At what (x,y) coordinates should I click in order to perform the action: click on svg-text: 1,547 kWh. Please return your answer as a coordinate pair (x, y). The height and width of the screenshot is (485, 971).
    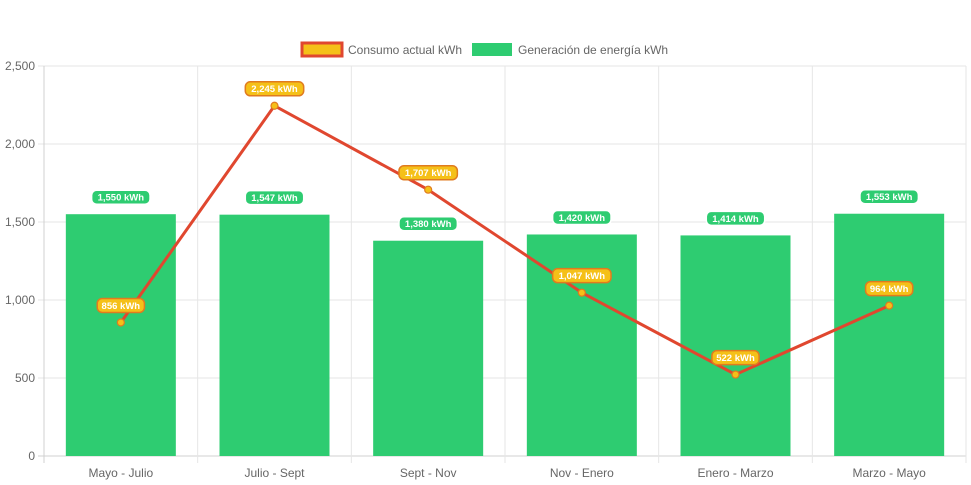
    Looking at the image, I should click on (274, 198).